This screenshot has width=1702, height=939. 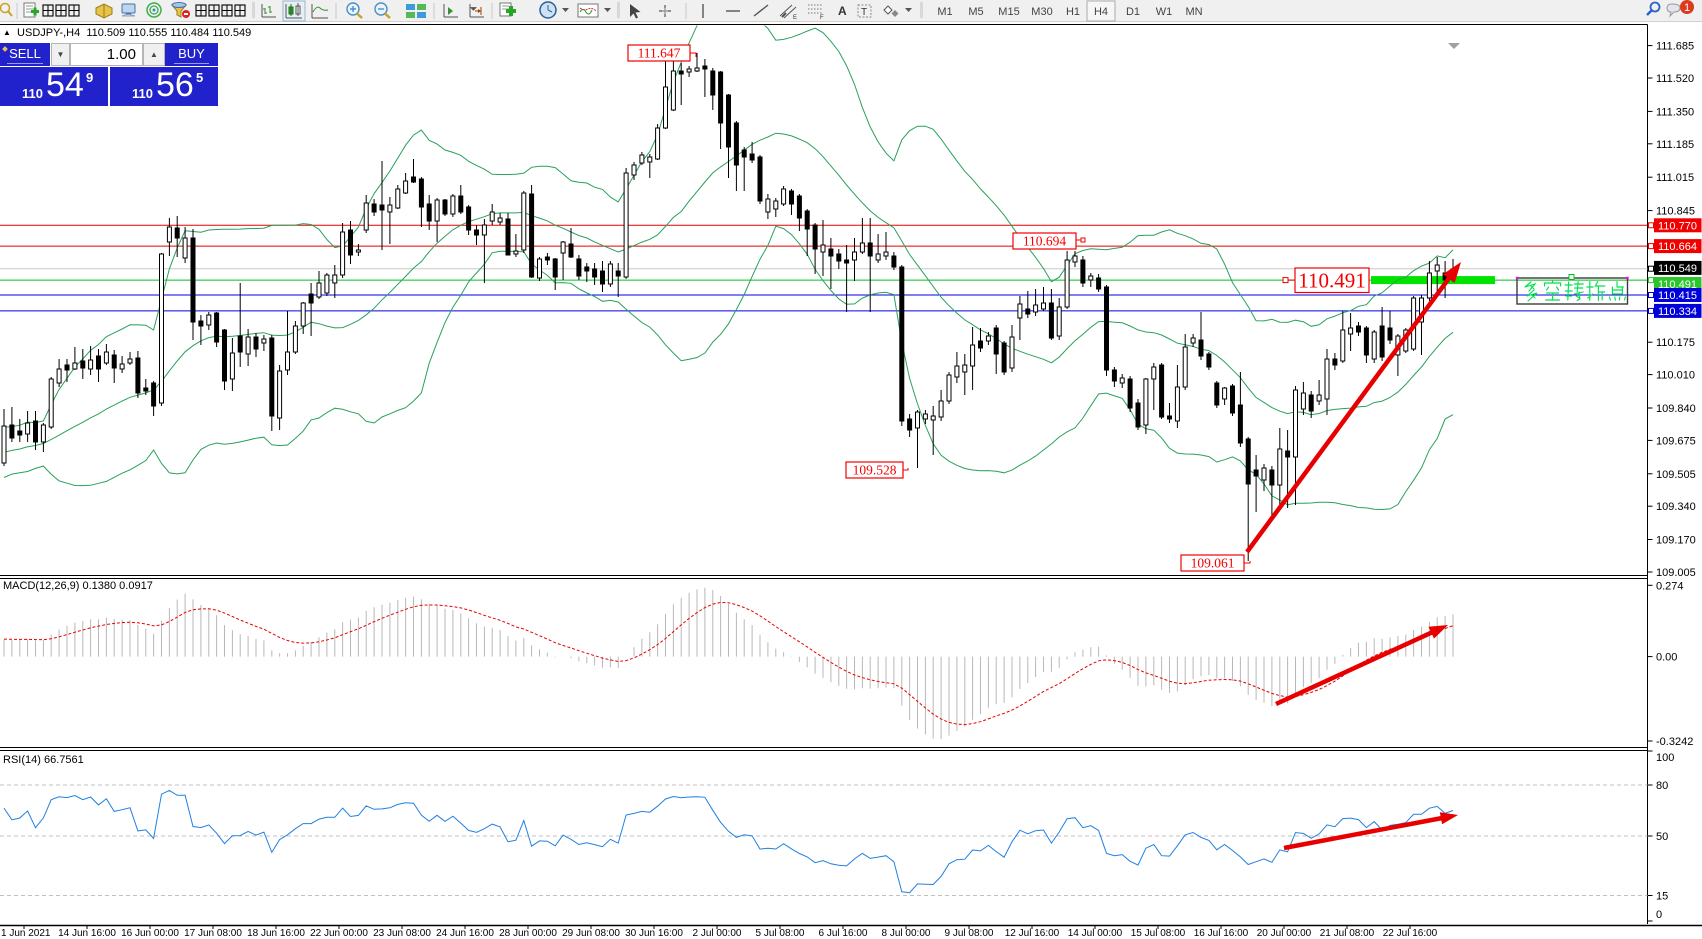 What do you see at coordinates (1221, 933) in the screenshot?
I see `svg-text: 16 Jul 16:00` at bounding box center [1221, 933].